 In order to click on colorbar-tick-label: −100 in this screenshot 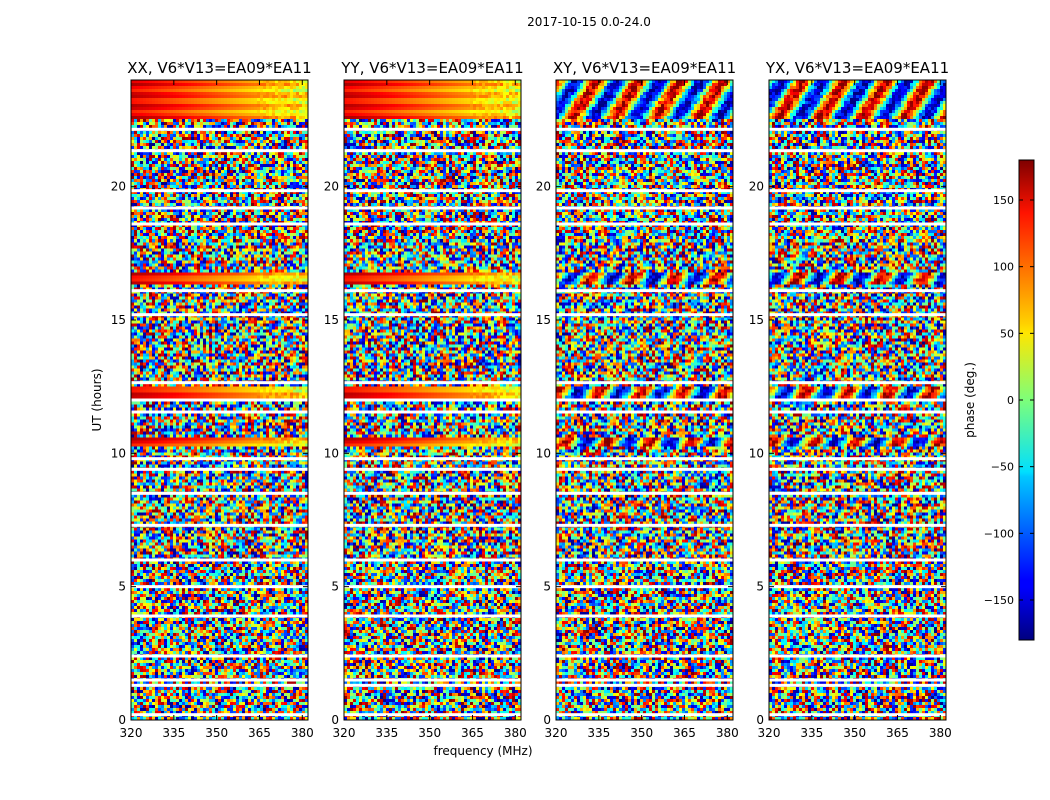, I will do `click(999, 533)`.